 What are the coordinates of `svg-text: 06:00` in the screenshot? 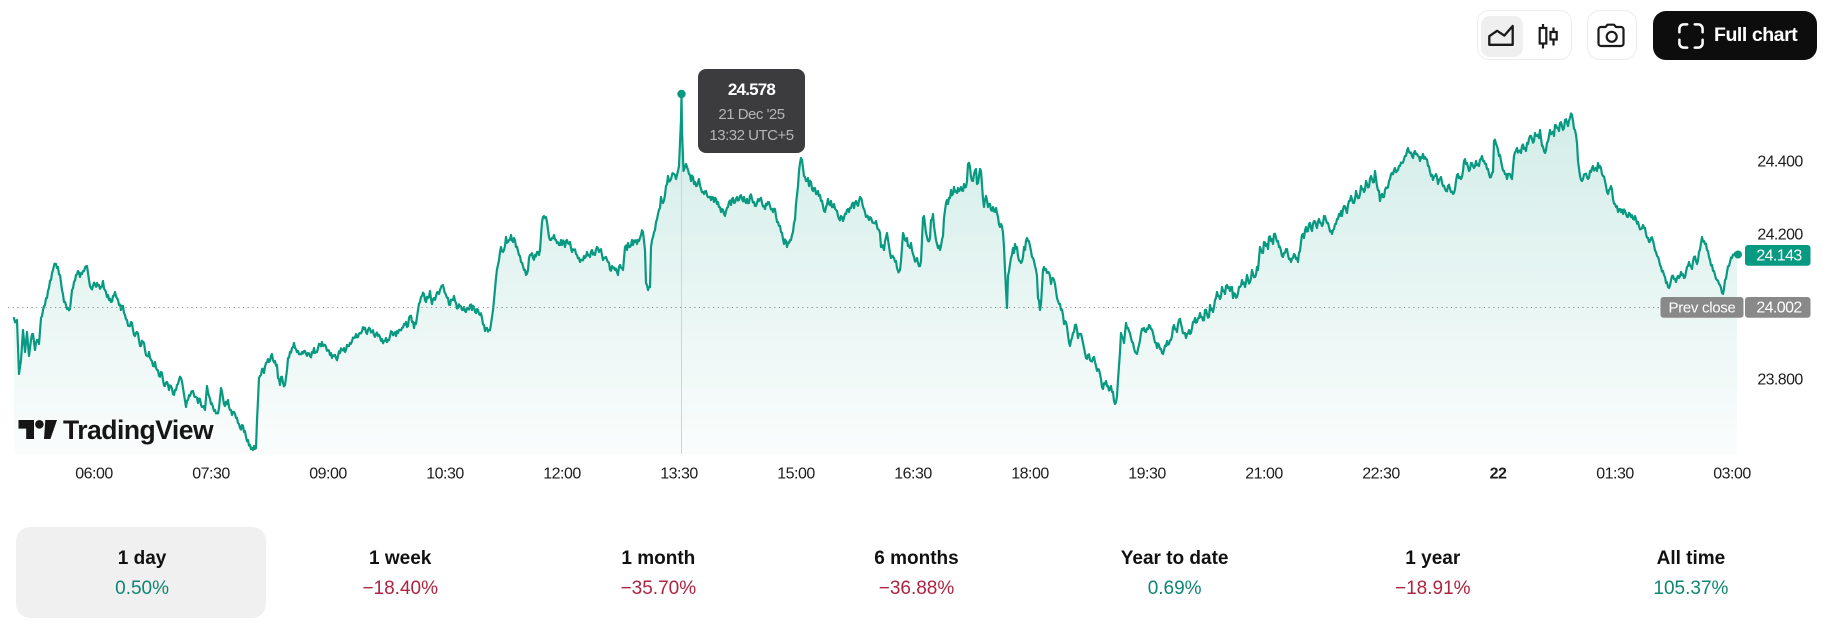 It's located at (94, 474).